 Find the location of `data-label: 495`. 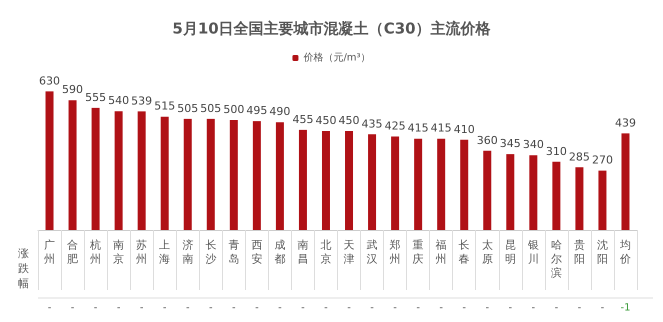

data-label: 495 is located at coordinates (257, 111).